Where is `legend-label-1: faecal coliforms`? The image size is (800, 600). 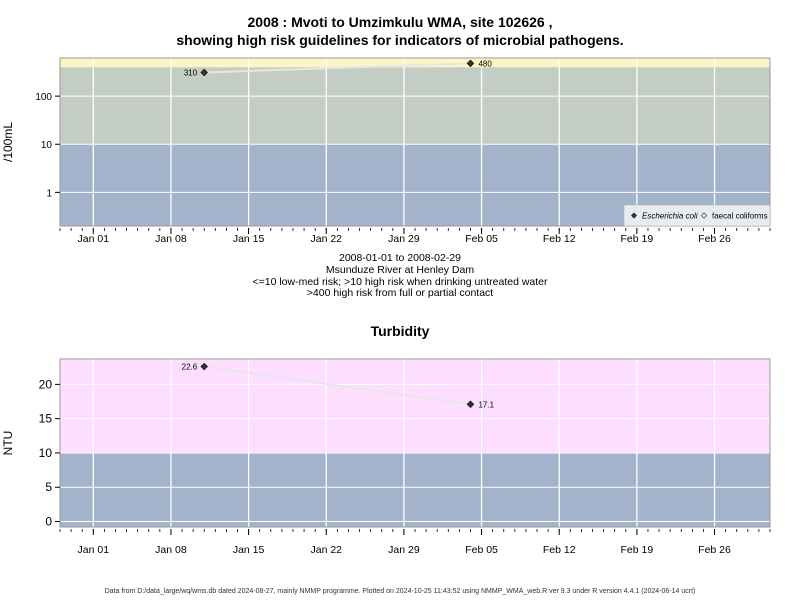 legend-label-1: faecal coliforms is located at coordinates (740, 216).